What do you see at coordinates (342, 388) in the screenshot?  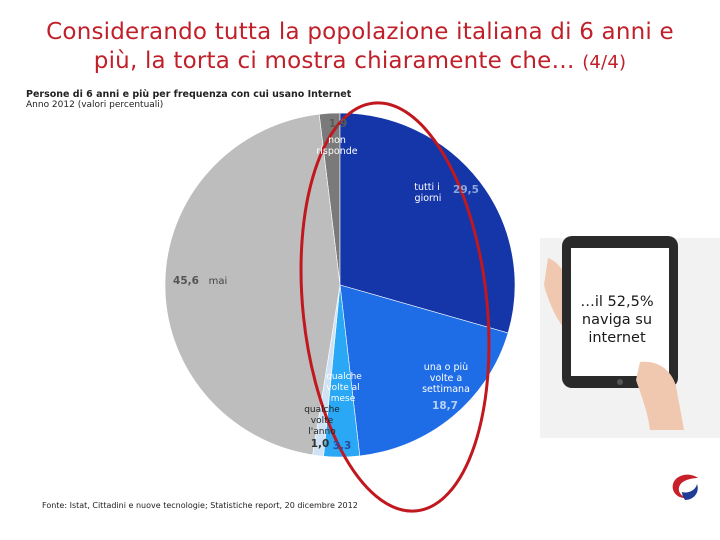 I see `label-mese-2: volte al` at bounding box center [342, 388].